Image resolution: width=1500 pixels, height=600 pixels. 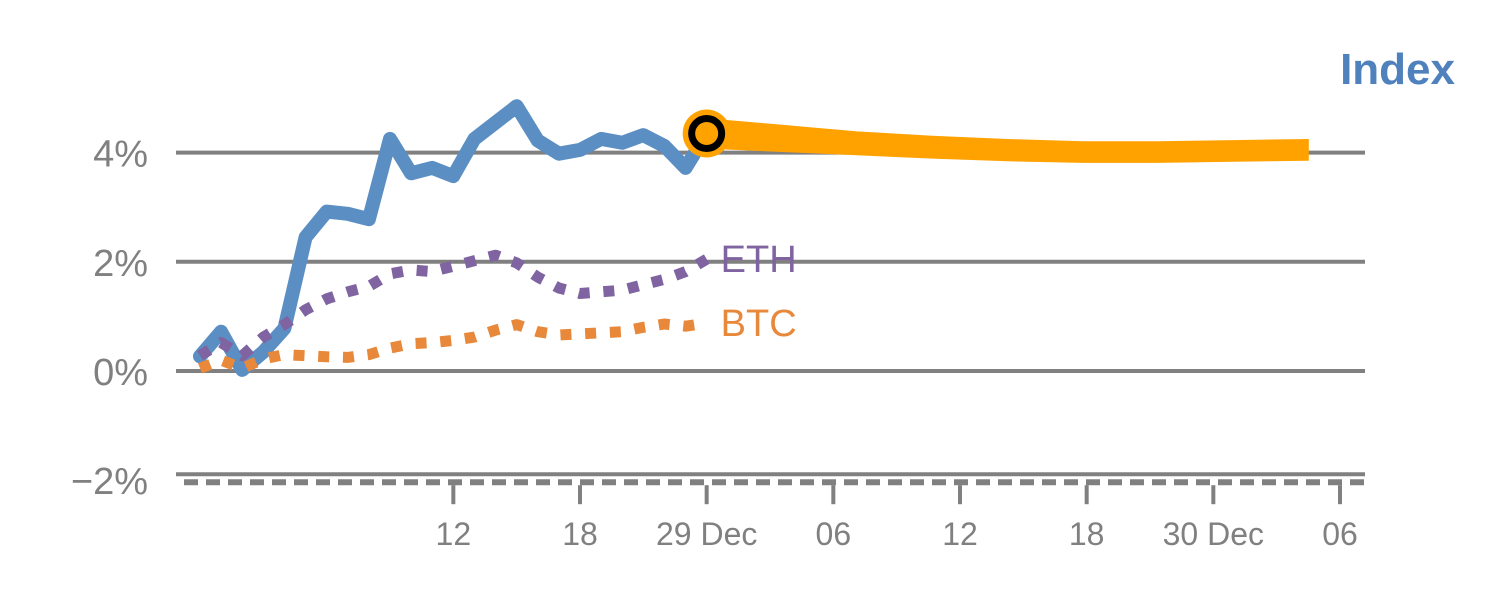 I want to click on series-inline-labels: ETH BTC, so click(x=759, y=292).